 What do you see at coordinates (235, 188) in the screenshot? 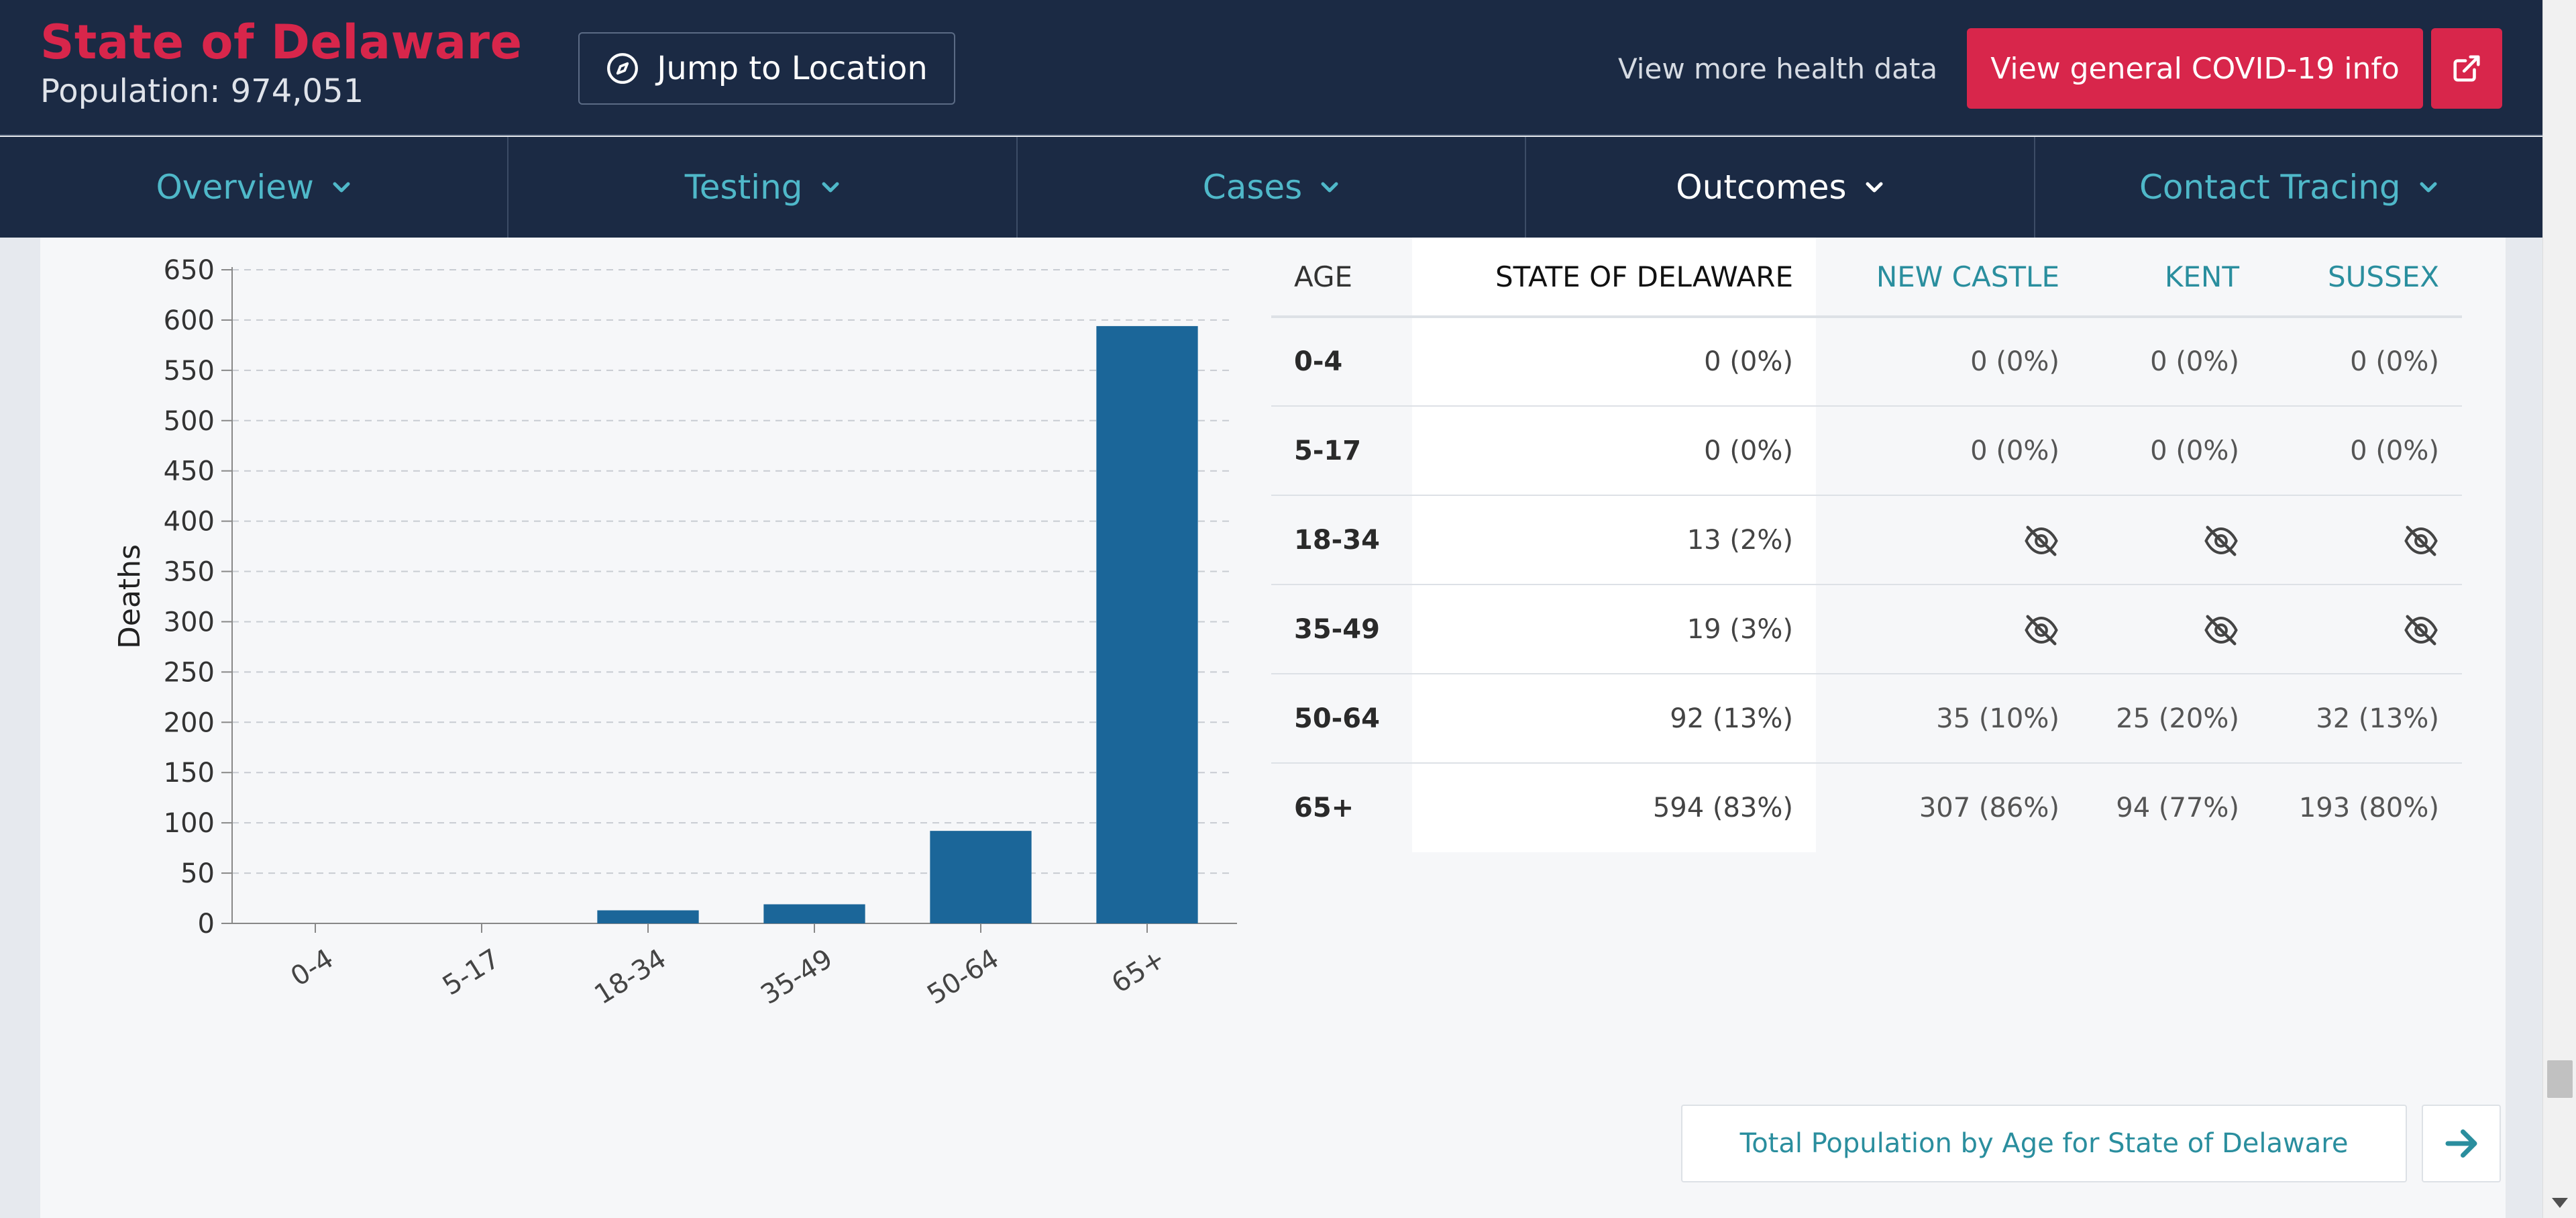
I see `nav-tab-label: Overview` at bounding box center [235, 188].